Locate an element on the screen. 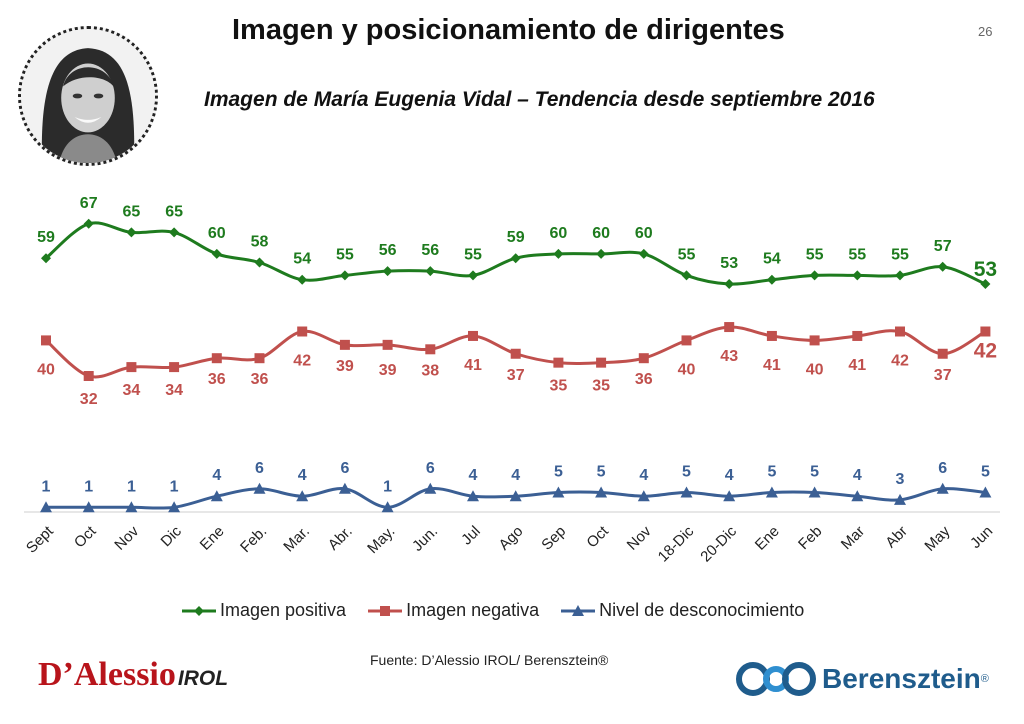  x-tick-label-9: Jun. is located at coordinates (425, 539).